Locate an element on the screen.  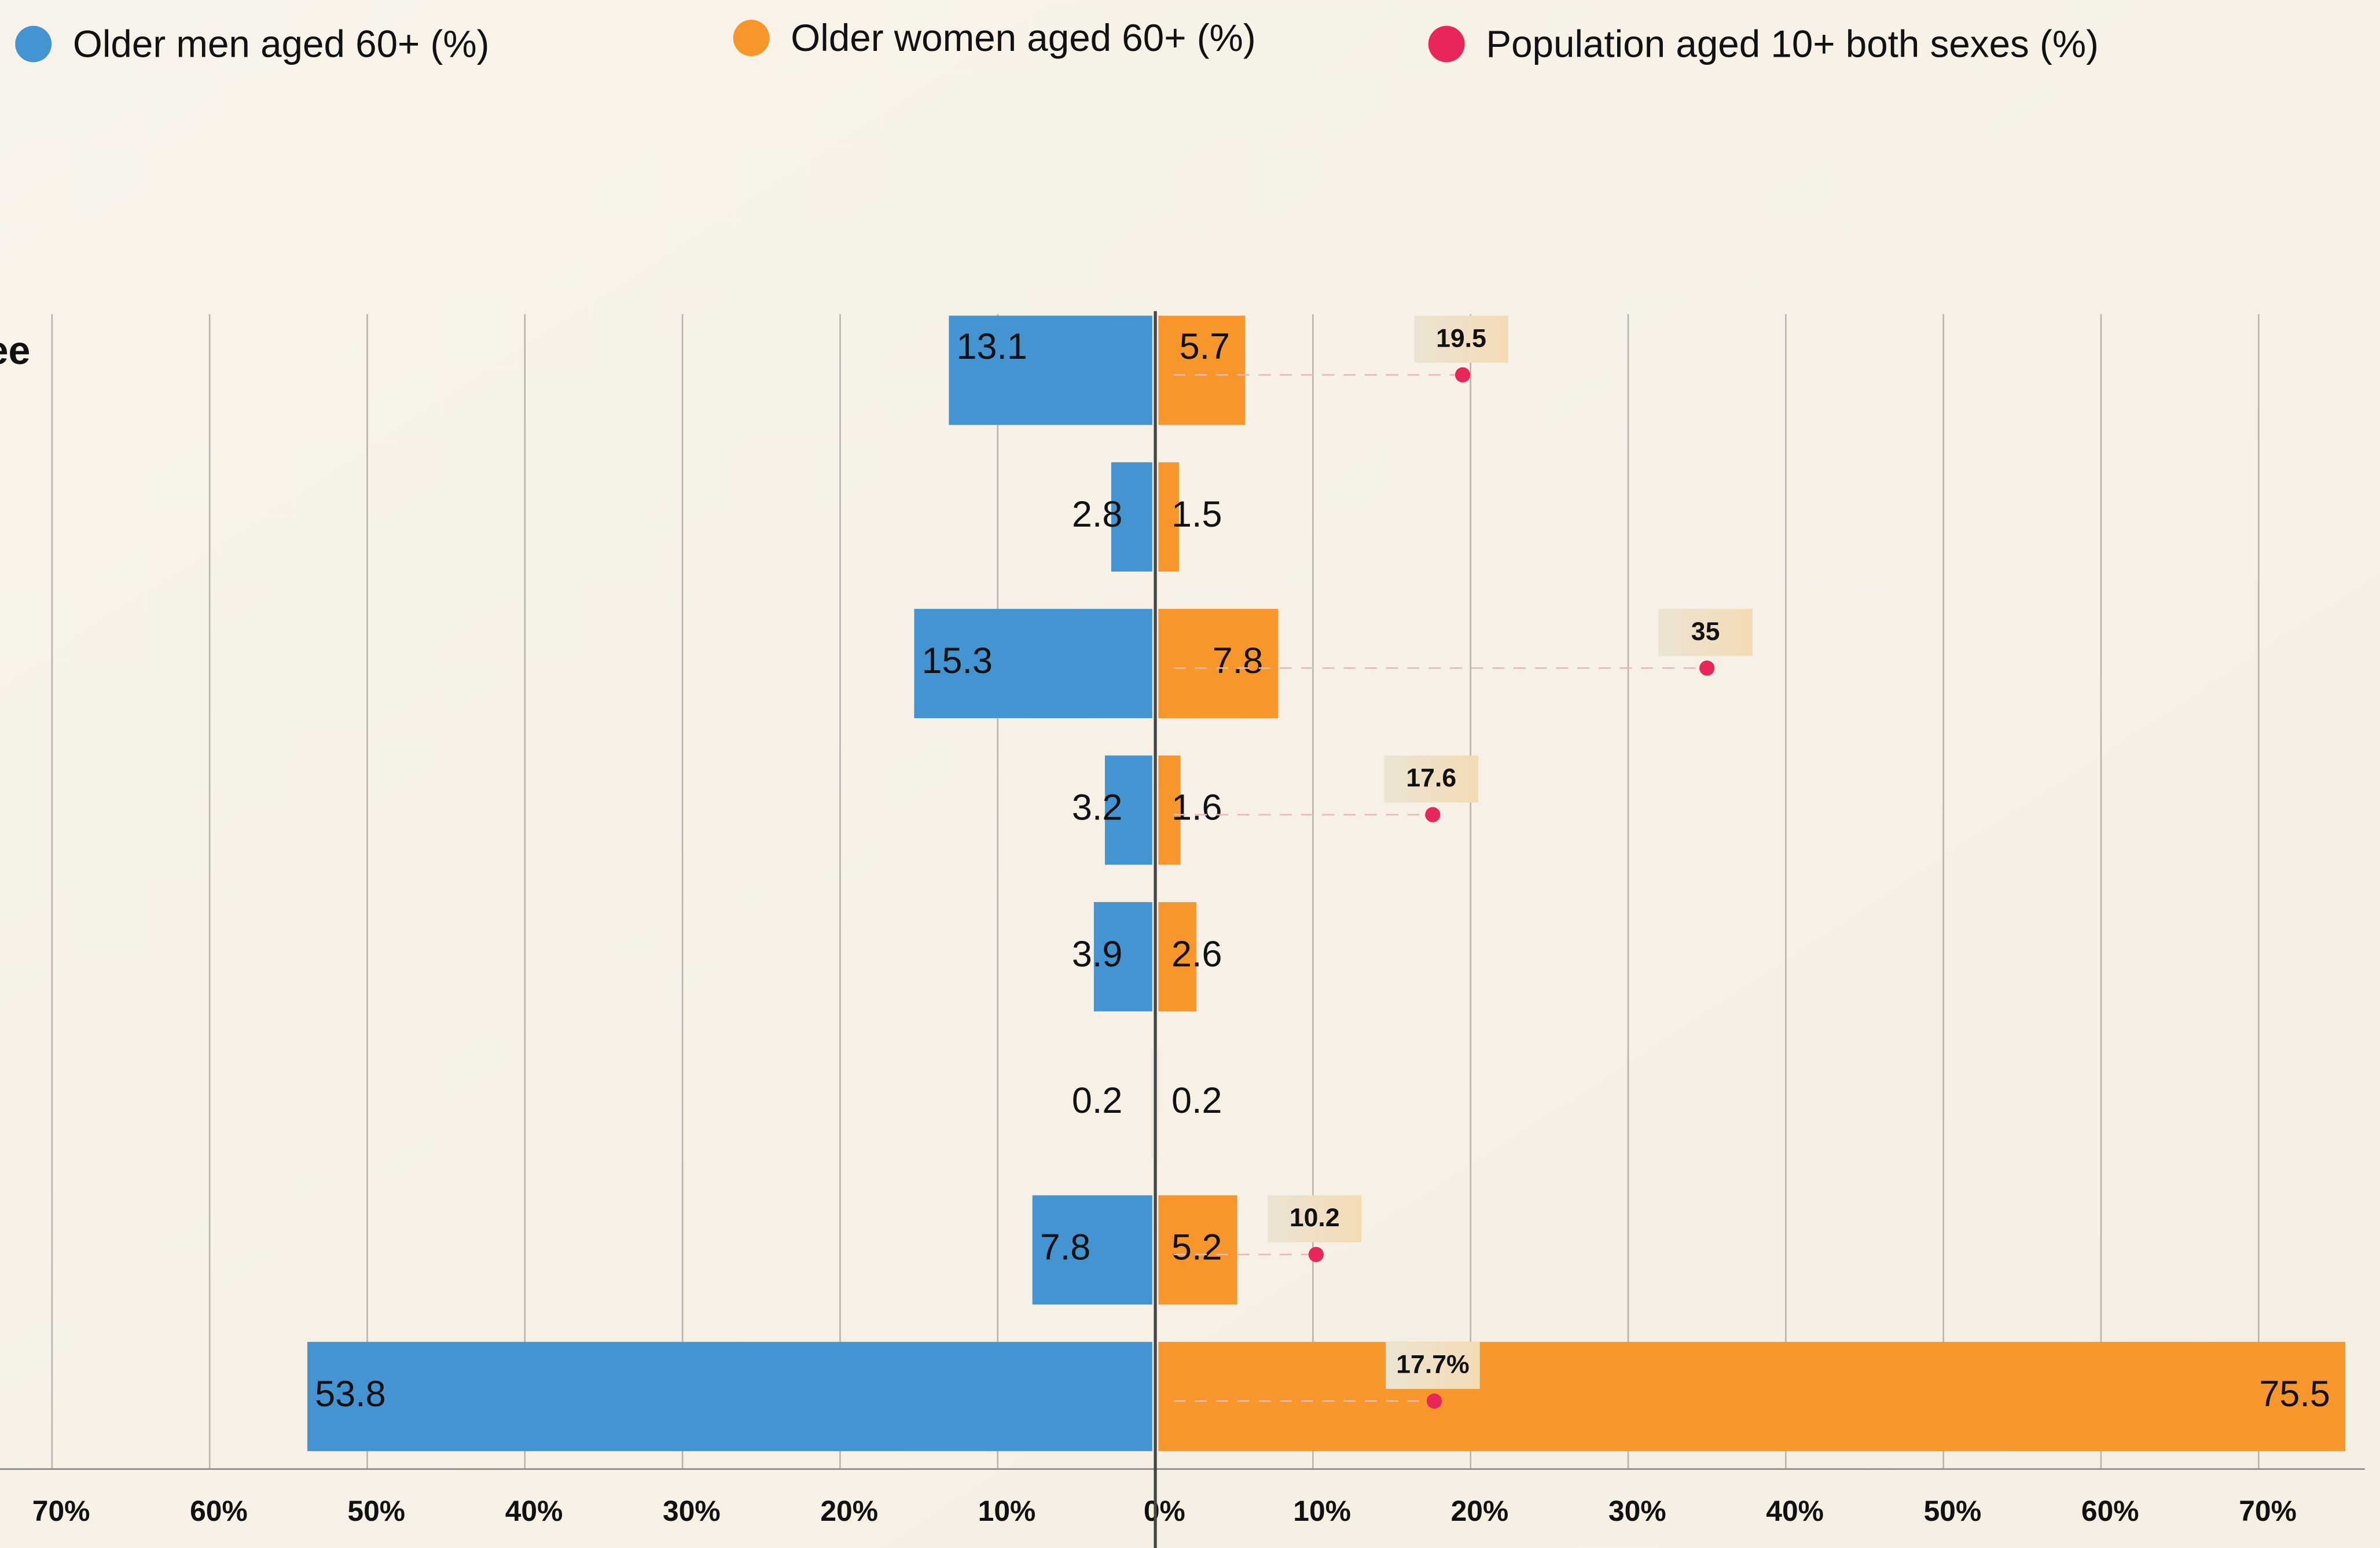
bar-label: 5.7 is located at coordinates (1205, 347).